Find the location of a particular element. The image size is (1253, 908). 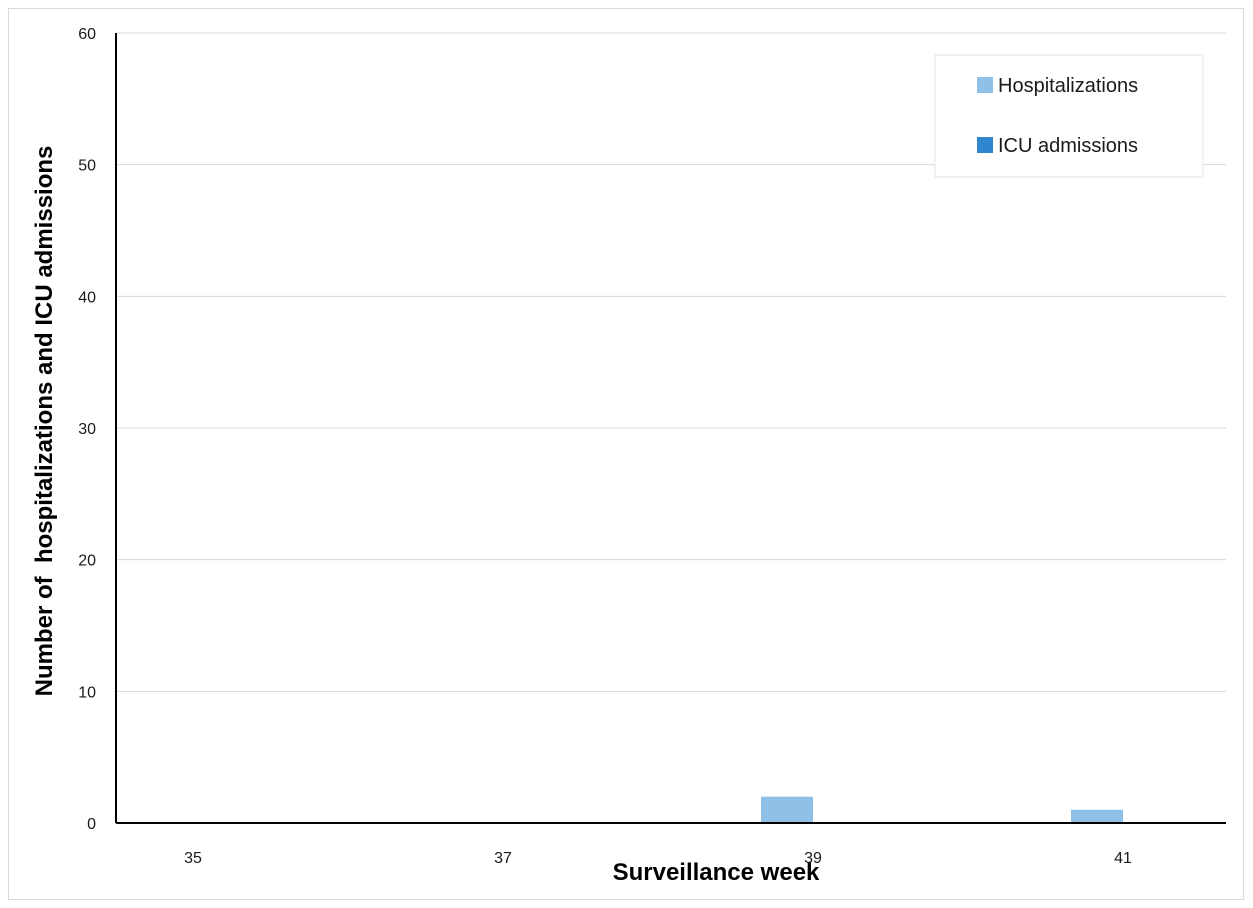

x-tick-labels: 35 37 39 41 is located at coordinates (658, 858).